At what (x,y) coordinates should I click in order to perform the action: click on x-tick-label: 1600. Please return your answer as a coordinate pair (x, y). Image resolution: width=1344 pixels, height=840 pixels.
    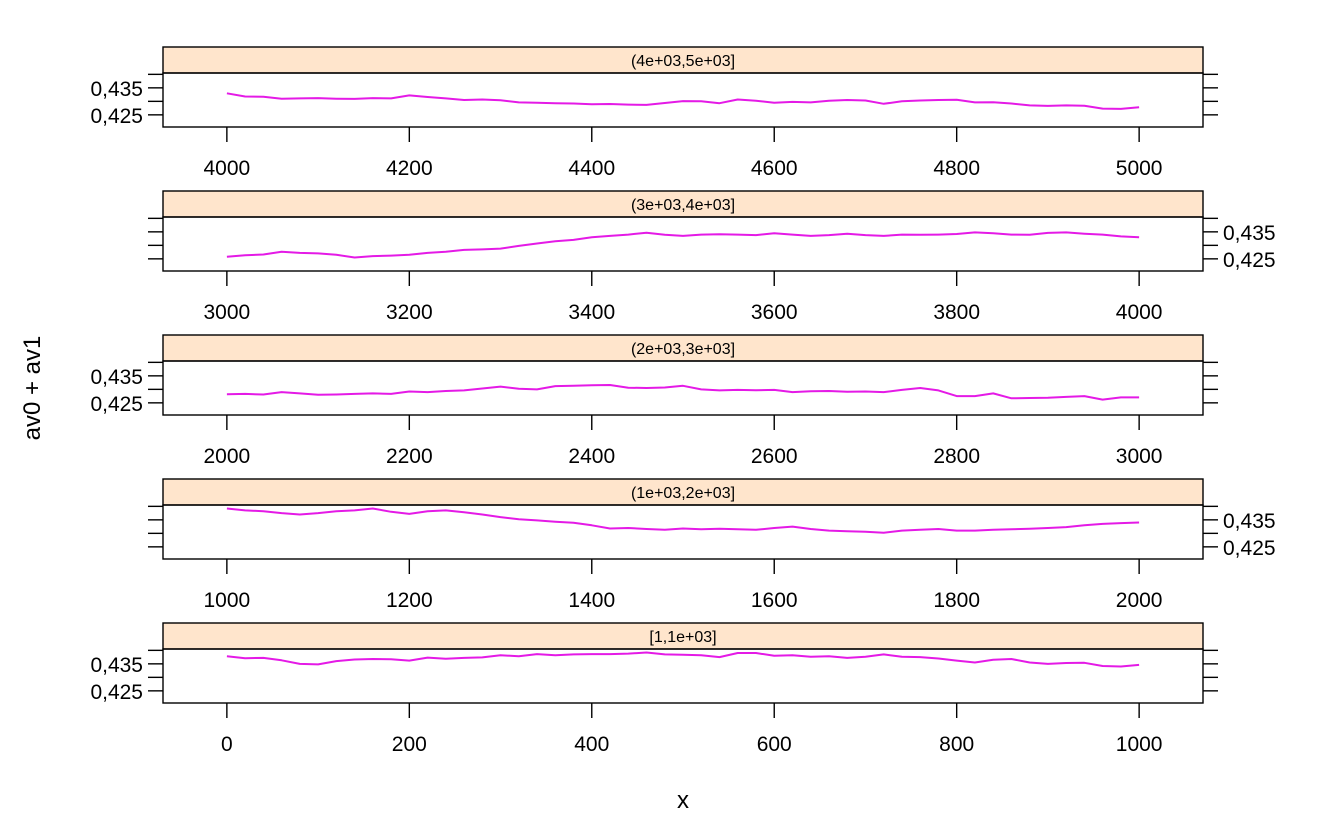
    Looking at the image, I should click on (774, 600).